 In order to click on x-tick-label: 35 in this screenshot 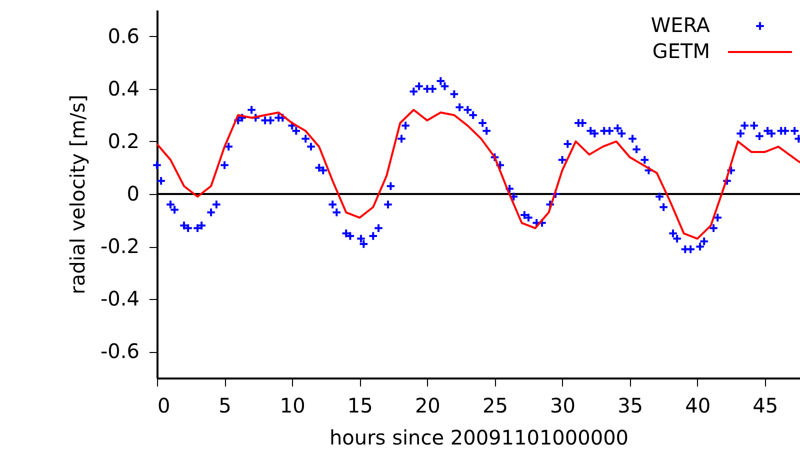, I will do `click(631, 406)`.